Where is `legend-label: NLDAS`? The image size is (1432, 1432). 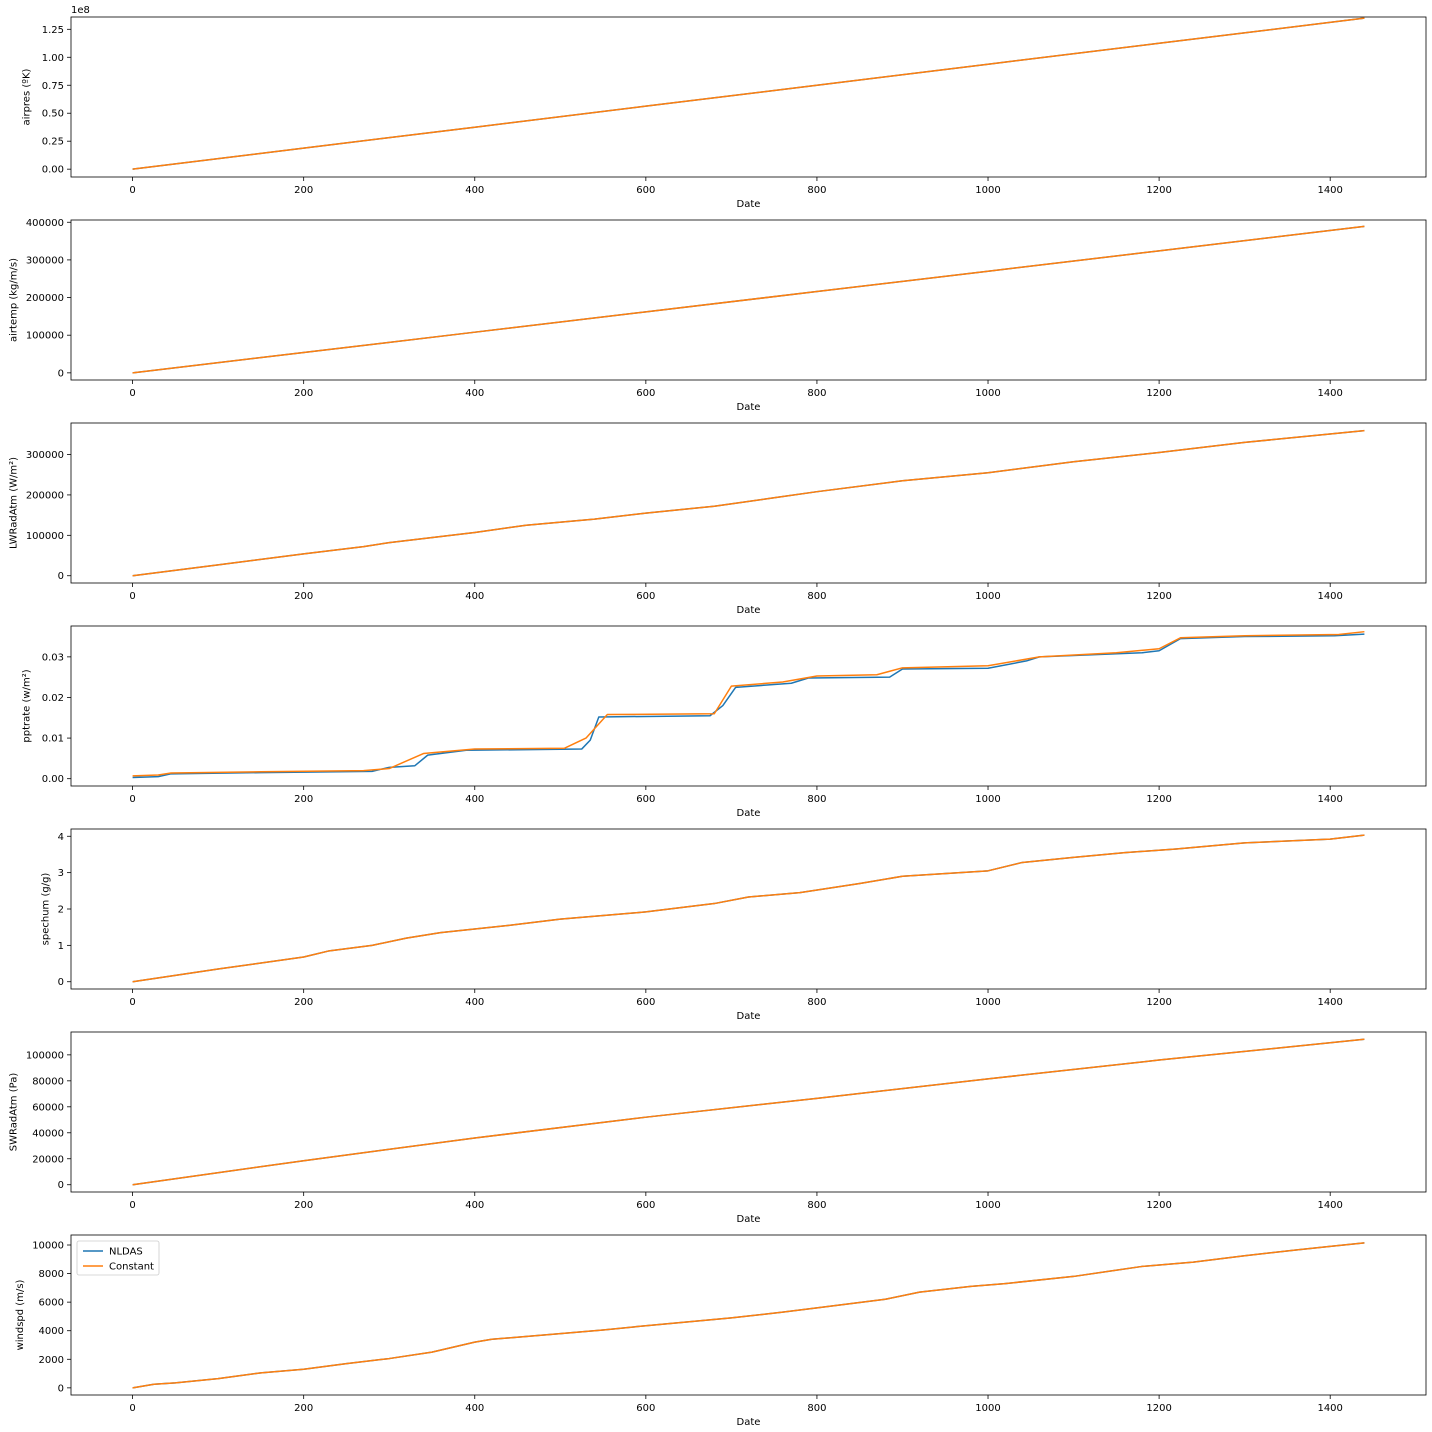
legend-label: NLDAS is located at coordinates (126, 1252).